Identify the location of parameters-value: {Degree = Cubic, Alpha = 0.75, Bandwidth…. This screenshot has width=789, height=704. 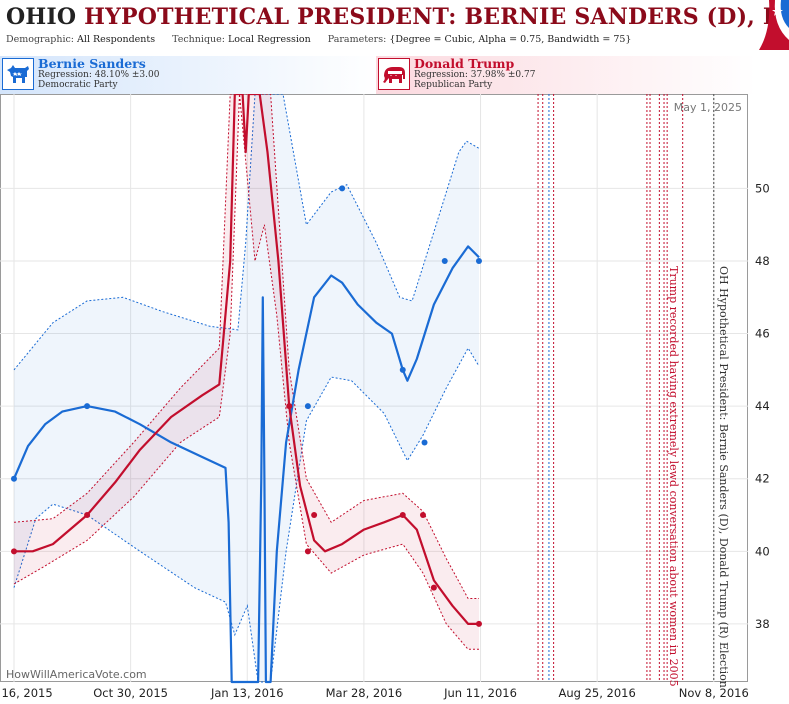
(510, 39).